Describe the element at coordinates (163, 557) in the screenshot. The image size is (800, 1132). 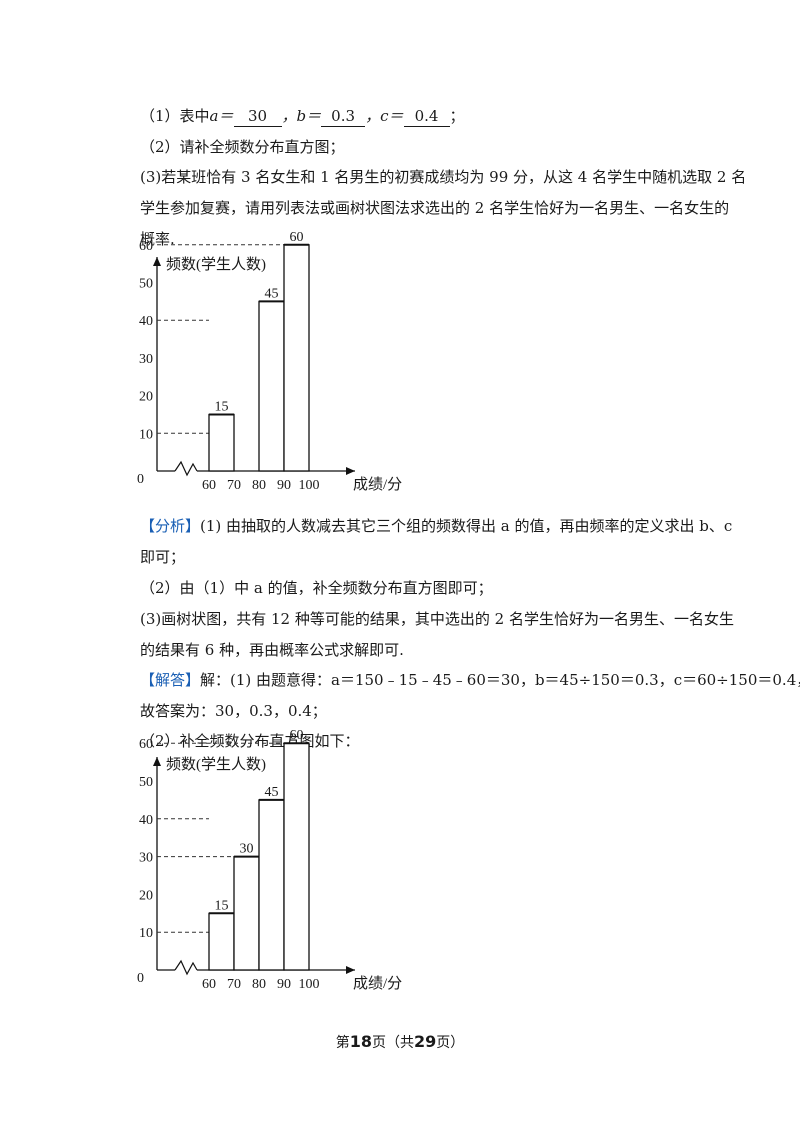
I see `analysis-line-2: 即可；` at that location.